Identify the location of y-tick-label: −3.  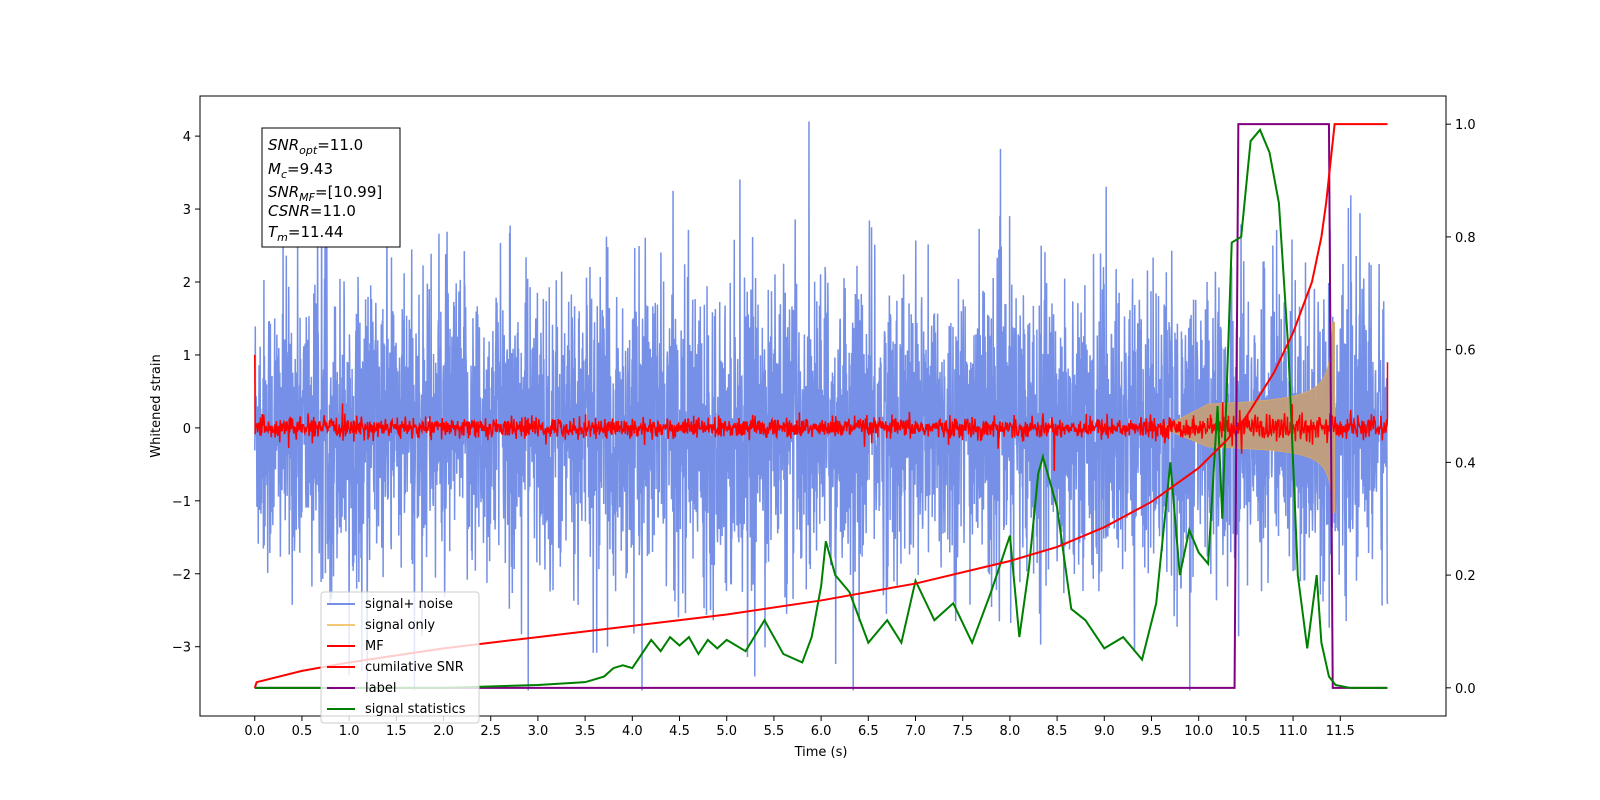
(181, 648).